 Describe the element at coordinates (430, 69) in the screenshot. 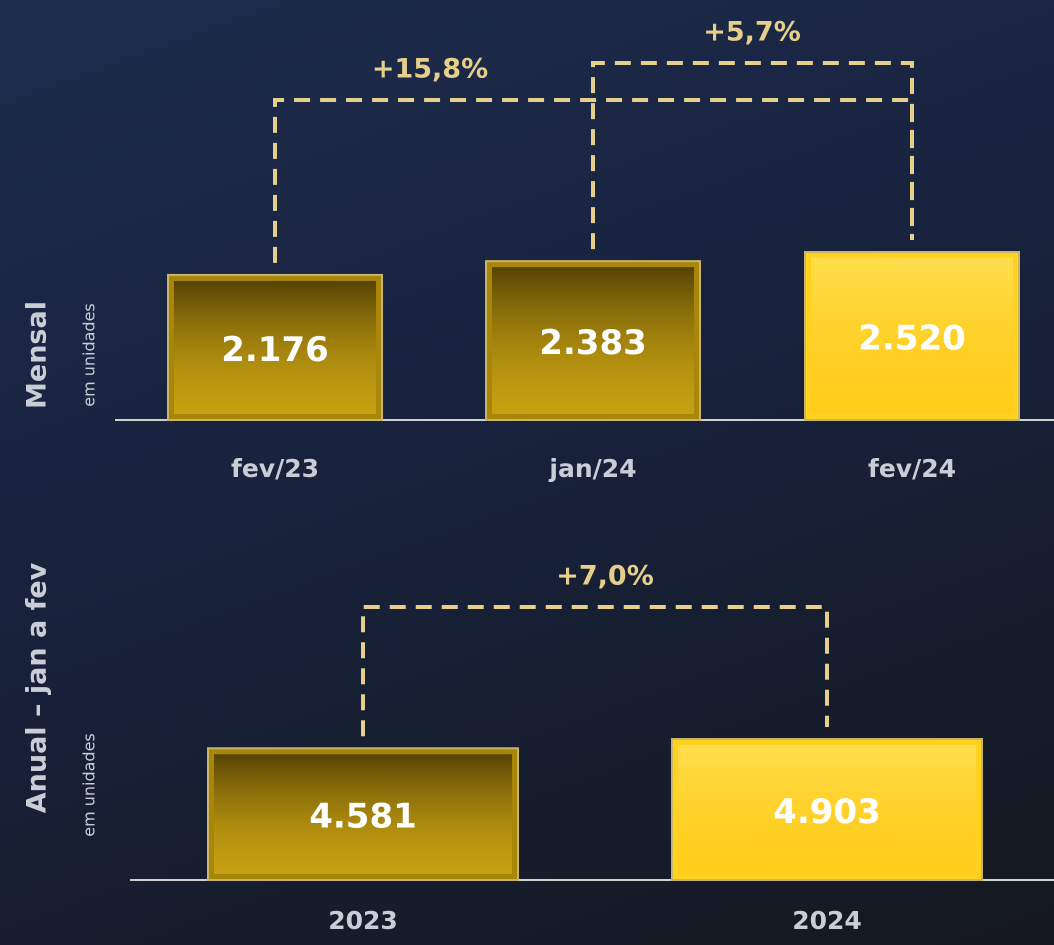

I see `comparison-label: +15,8%` at that location.